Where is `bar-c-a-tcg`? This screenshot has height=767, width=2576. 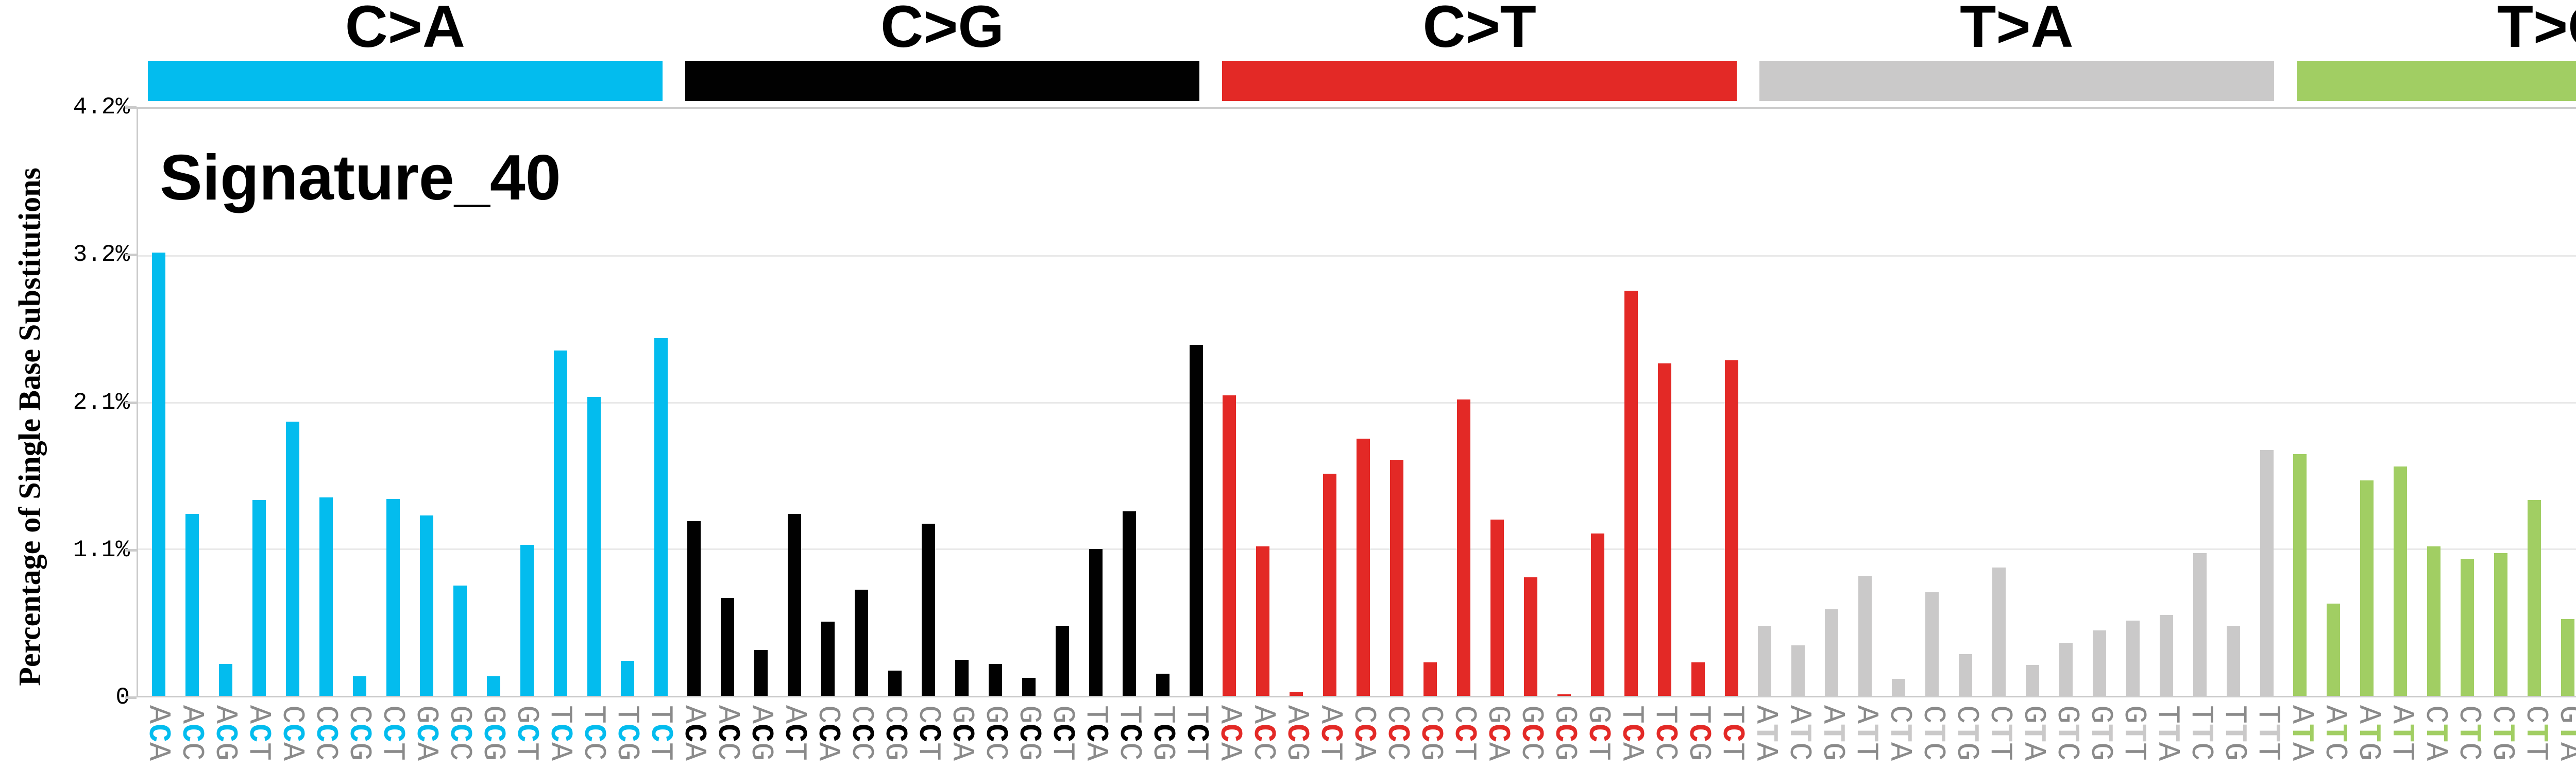
bar-c-a-tcg is located at coordinates (627, 679).